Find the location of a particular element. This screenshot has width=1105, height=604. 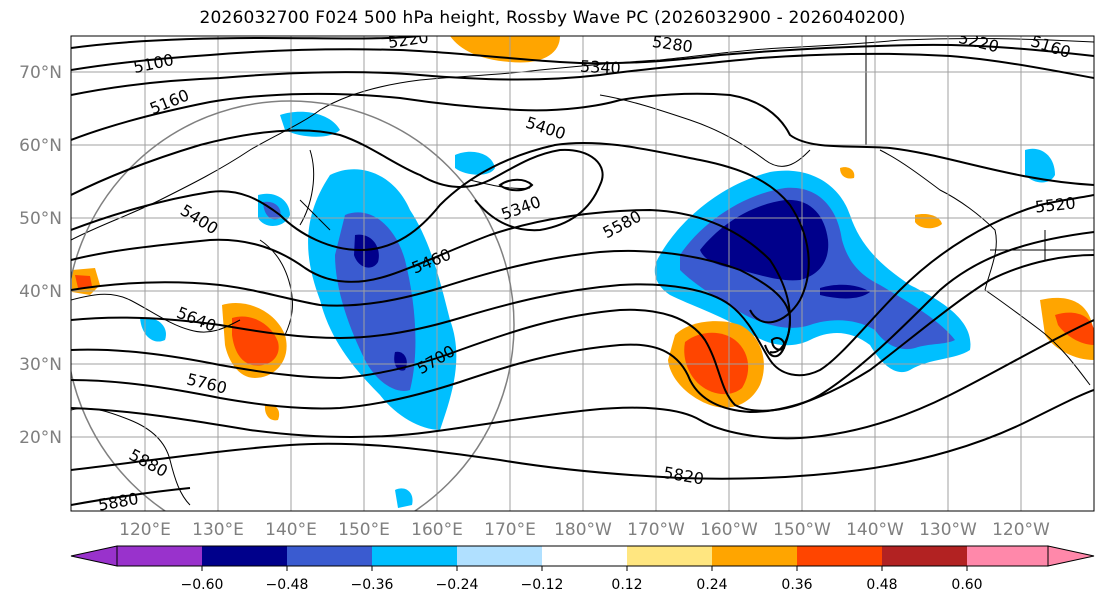

colorbar-tick-label: 0.48 is located at coordinates (881, 585).